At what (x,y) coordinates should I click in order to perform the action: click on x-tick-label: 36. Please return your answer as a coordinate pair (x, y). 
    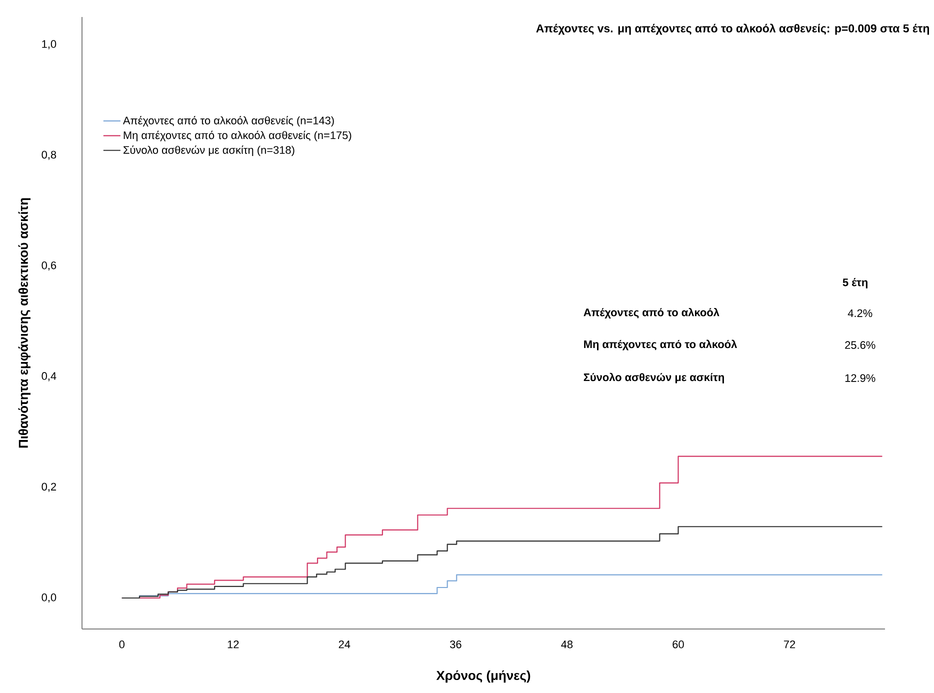
    Looking at the image, I should click on (456, 644).